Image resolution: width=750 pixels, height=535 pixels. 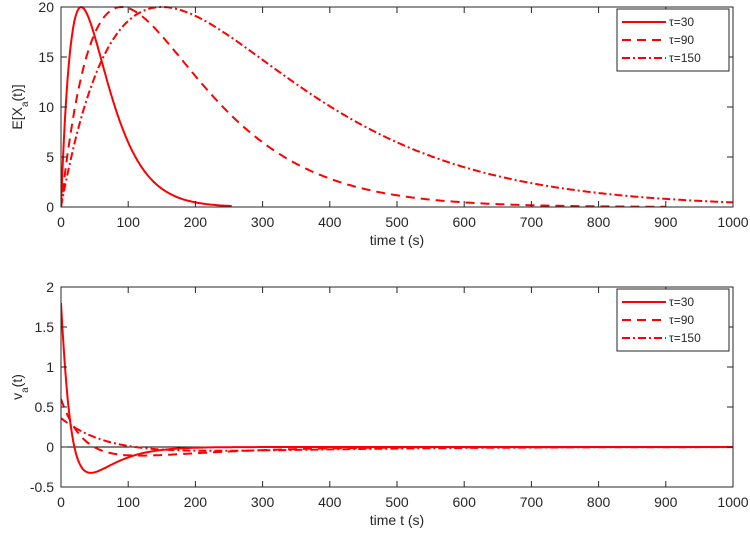 I want to click on y-tick-label: 10, so click(x=46, y=107).